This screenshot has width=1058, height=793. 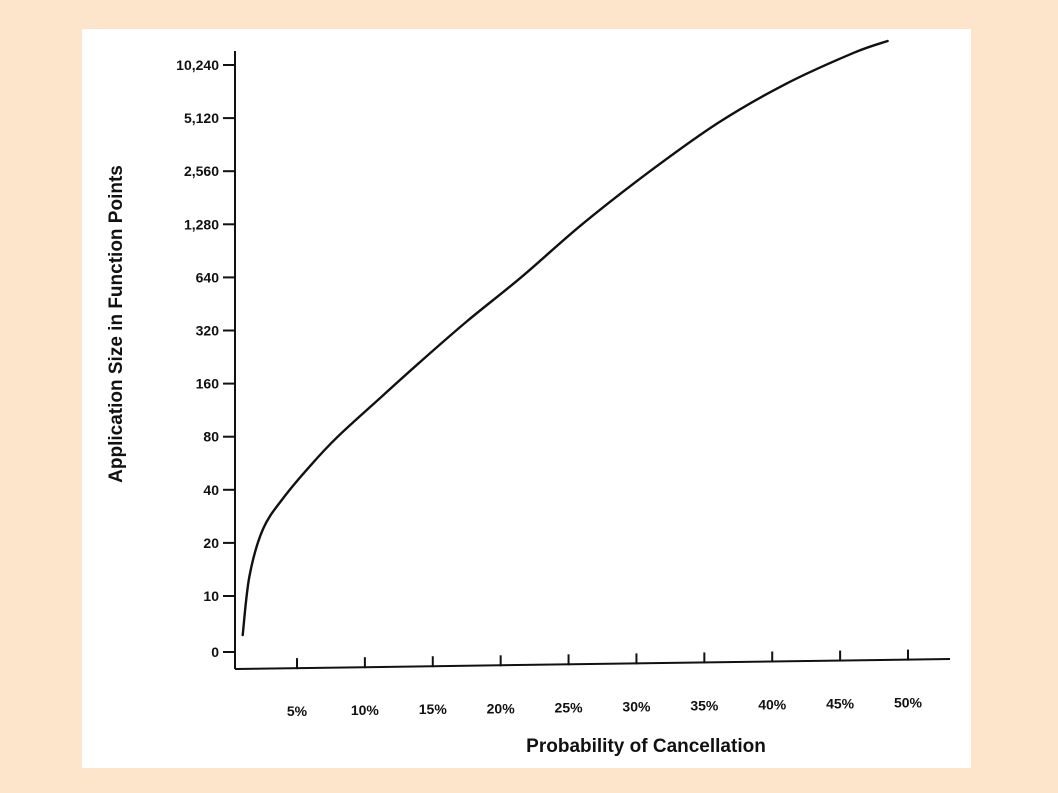 What do you see at coordinates (636, 706) in the screenshot?
I see `x-tick-label: 30%` at bounding box center [636, 706].